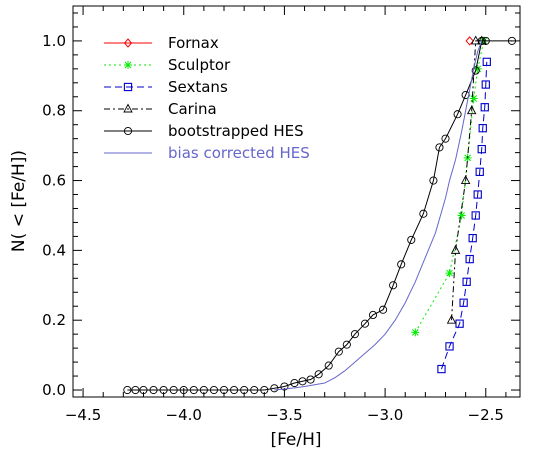 The height and width of the screenshot is (461, 533). What do you see at coordinates (160, 109) in the screenshot?
I see `legend-entry: Carina` at bounding box center [160, 109].